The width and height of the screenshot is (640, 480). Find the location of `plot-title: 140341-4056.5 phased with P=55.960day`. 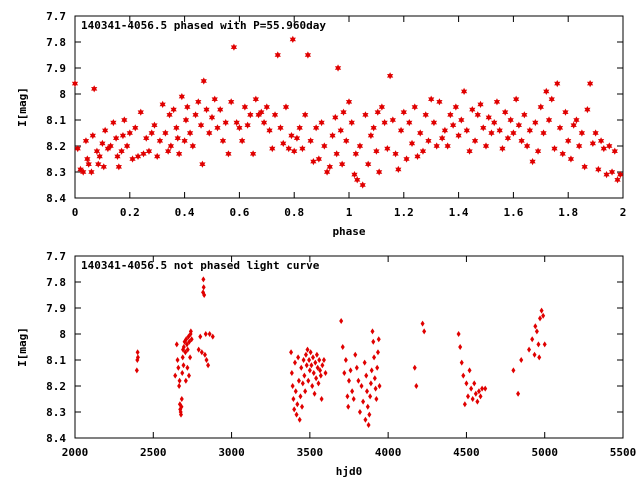

plot-title: 140341-4056.5 phased with P=55.960day is located at coordinates (203, 25).